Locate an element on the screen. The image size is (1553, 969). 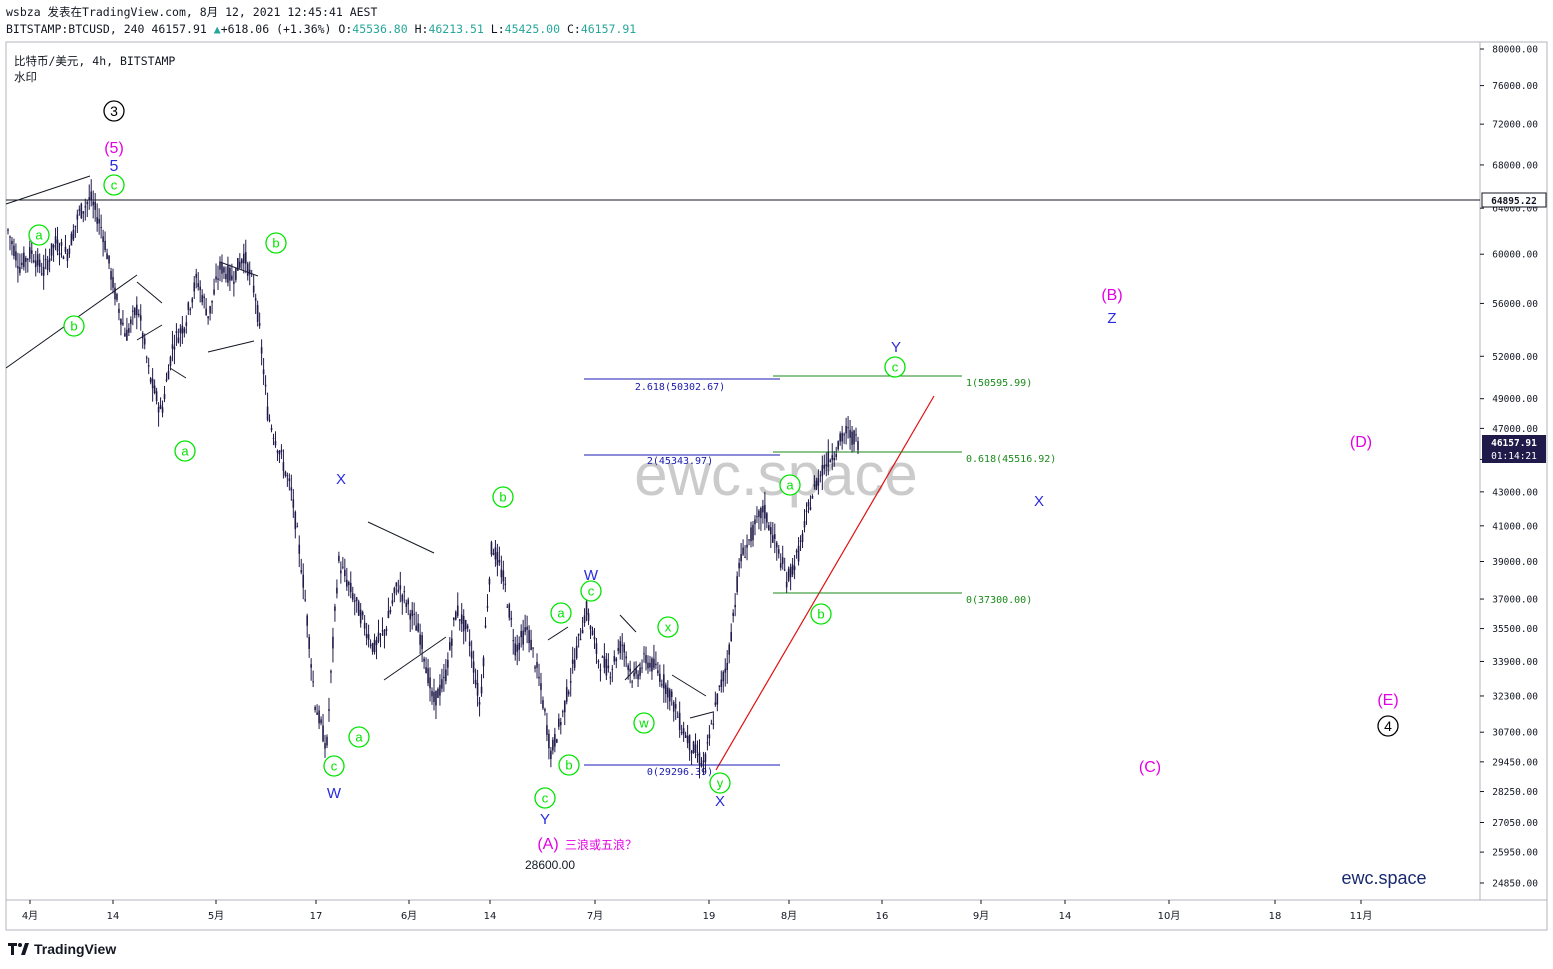
wave-x-circle is located at coordinates (668, 627).